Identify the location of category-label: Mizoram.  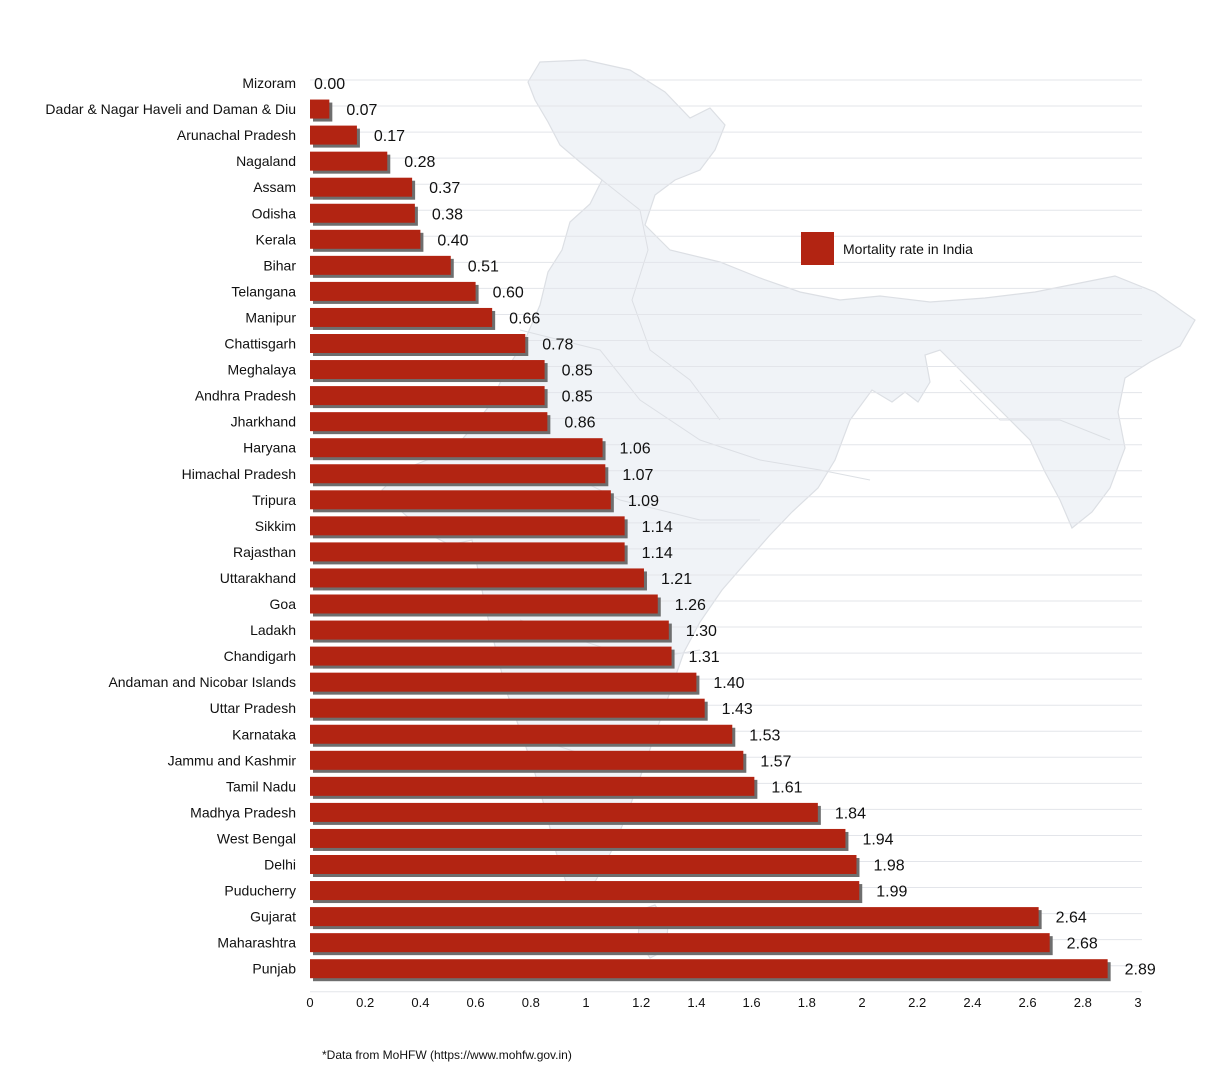
(269, 83).